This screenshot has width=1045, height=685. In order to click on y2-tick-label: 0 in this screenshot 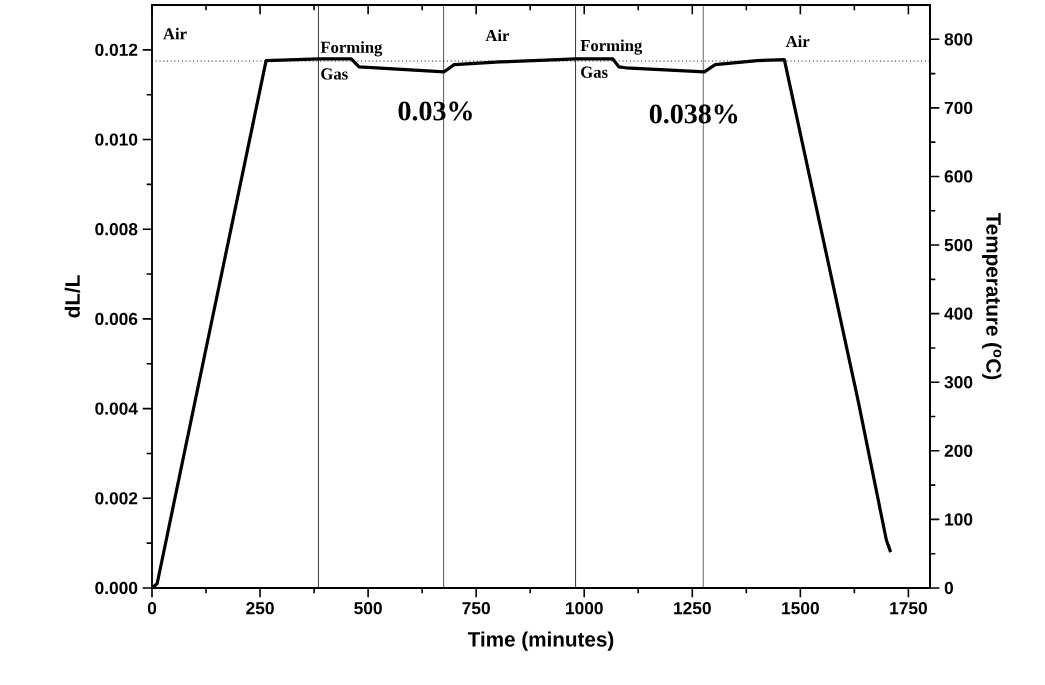, I will do `click(948, 588)`.